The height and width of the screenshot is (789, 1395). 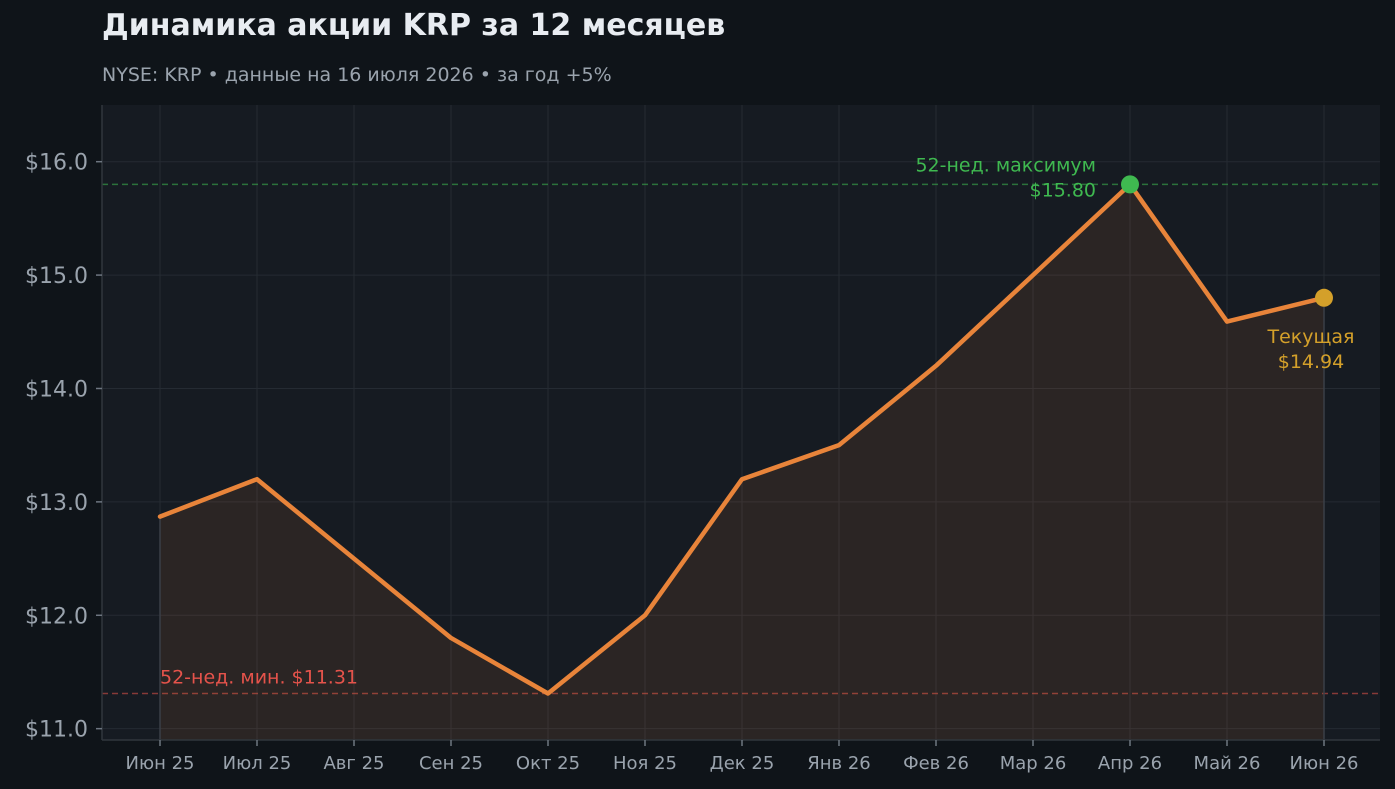 I want to click on x-tick-label: Фев 26, so click(x=936, y=763).